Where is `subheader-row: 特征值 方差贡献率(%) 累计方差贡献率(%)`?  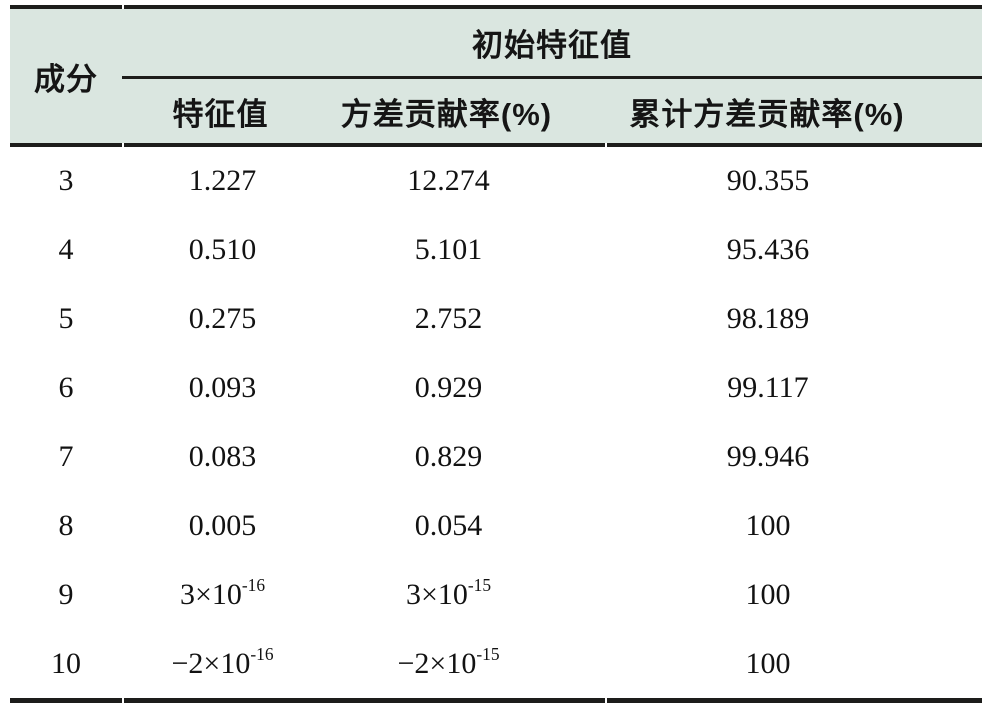 subheader-row: 特征值 方差贡献率(%) 累计方差贡献率(%) is located at coordinates (552, 111).